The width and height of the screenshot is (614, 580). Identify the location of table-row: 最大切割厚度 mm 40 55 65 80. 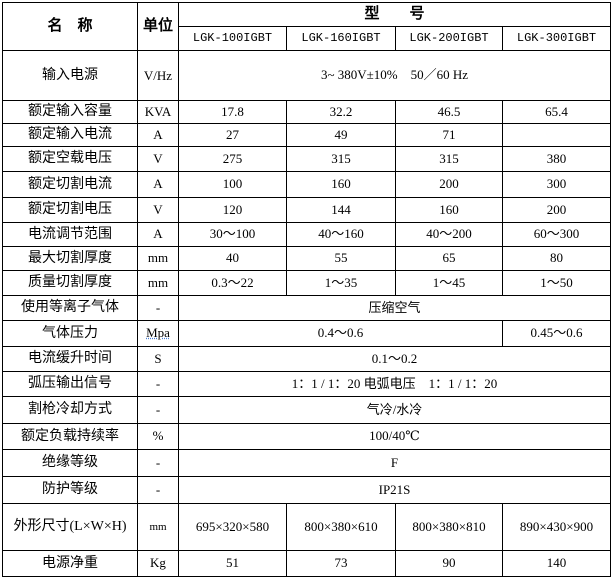
(307, 258).